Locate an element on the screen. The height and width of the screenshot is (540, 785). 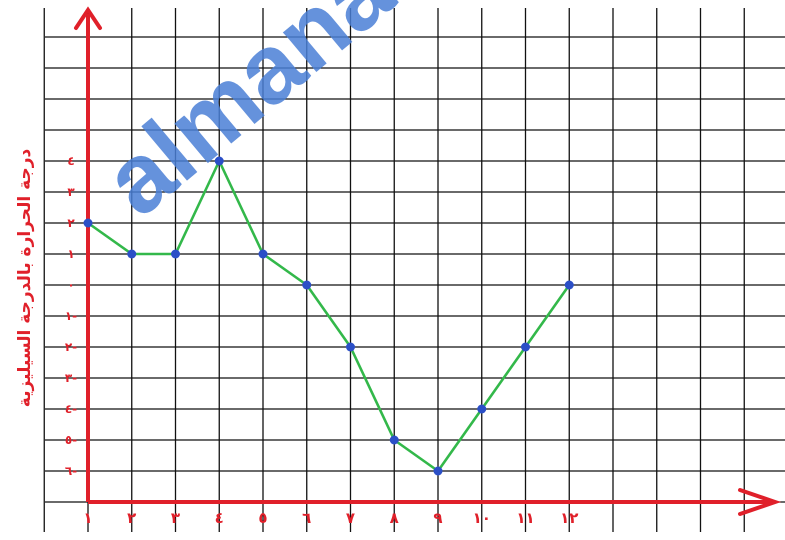
y-axis-title: درجة الحرارة بالدرجة السيليزية is located at coordinates (25, 278).